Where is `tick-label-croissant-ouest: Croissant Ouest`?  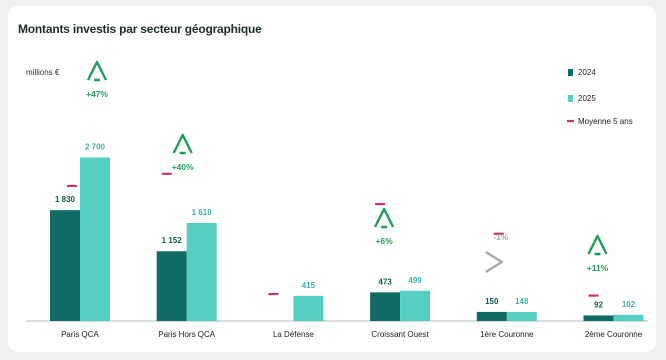 tick-label-croissant-ouest: Croissant Ouest is located at coordinates (400, 334).